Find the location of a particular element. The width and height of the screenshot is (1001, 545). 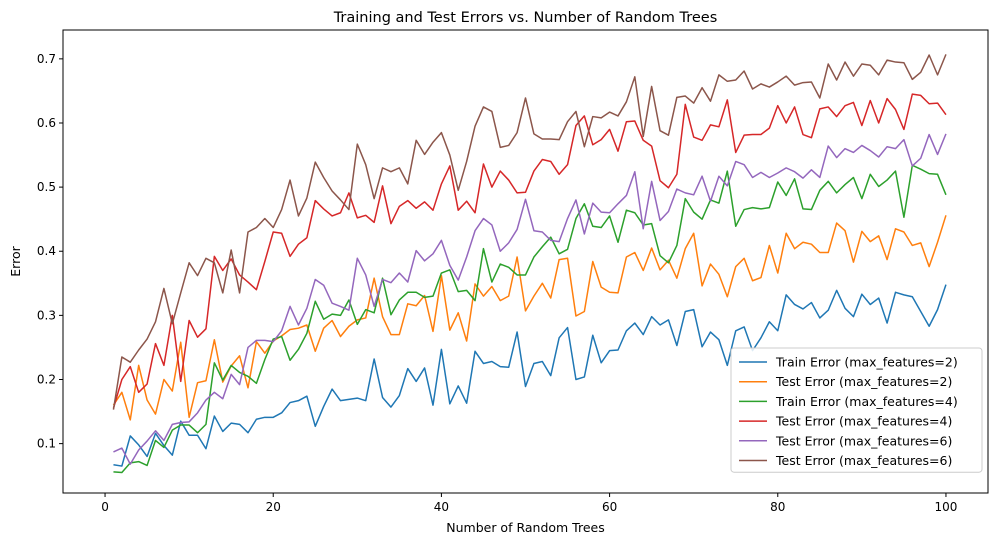

x-tick-label: 40 is located at coordinates (441, 507).